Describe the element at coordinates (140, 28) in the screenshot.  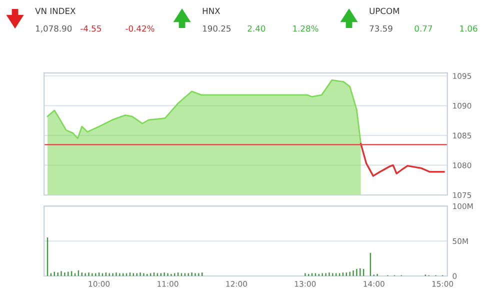
I see `text: -0.42%` at that location.